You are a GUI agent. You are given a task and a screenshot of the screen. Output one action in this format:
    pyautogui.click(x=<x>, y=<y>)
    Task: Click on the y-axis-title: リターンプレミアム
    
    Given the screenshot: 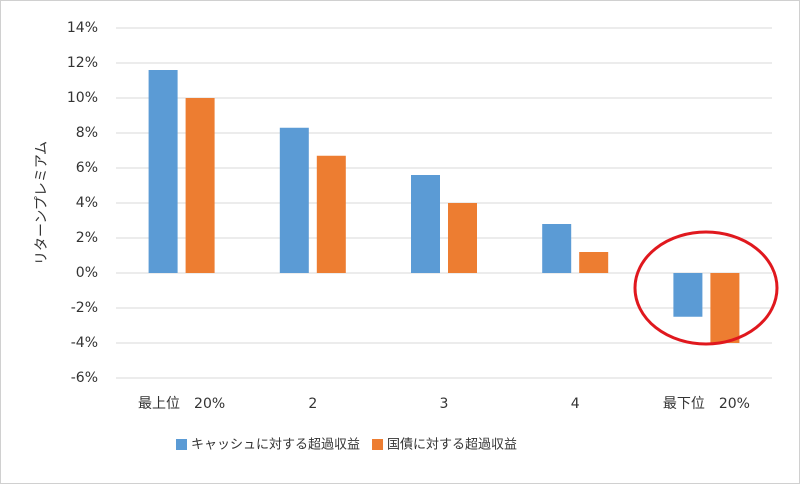 What is the action you would take?
    pyautogui.click(x=42, y=203)
    